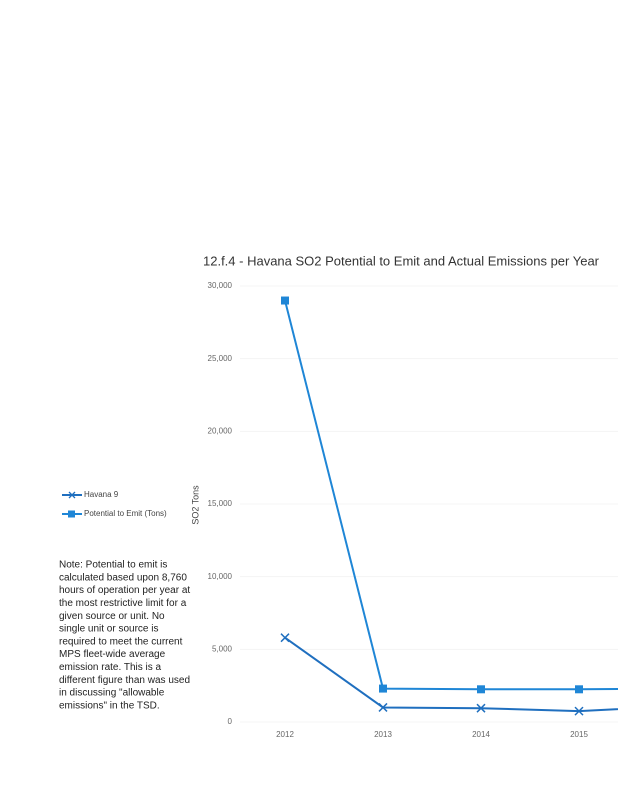 The height and width of the screenshot is (800, 618). What do you see at coordinates (481, 734) in the screenshot?
I see `x-tick-label: 2014` at bounding box center [481, 734].